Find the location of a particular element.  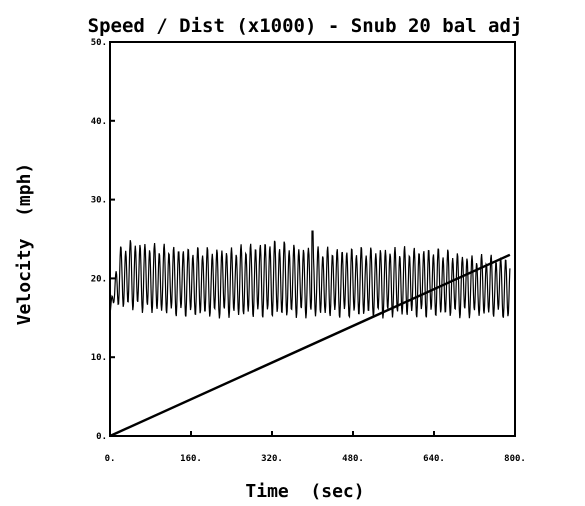

y-tick-label: 40. is located at coordinates (99, 122).